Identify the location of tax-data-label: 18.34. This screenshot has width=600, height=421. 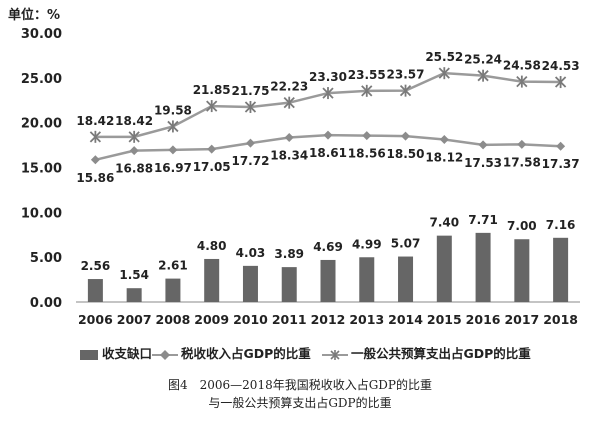
(289, 156).